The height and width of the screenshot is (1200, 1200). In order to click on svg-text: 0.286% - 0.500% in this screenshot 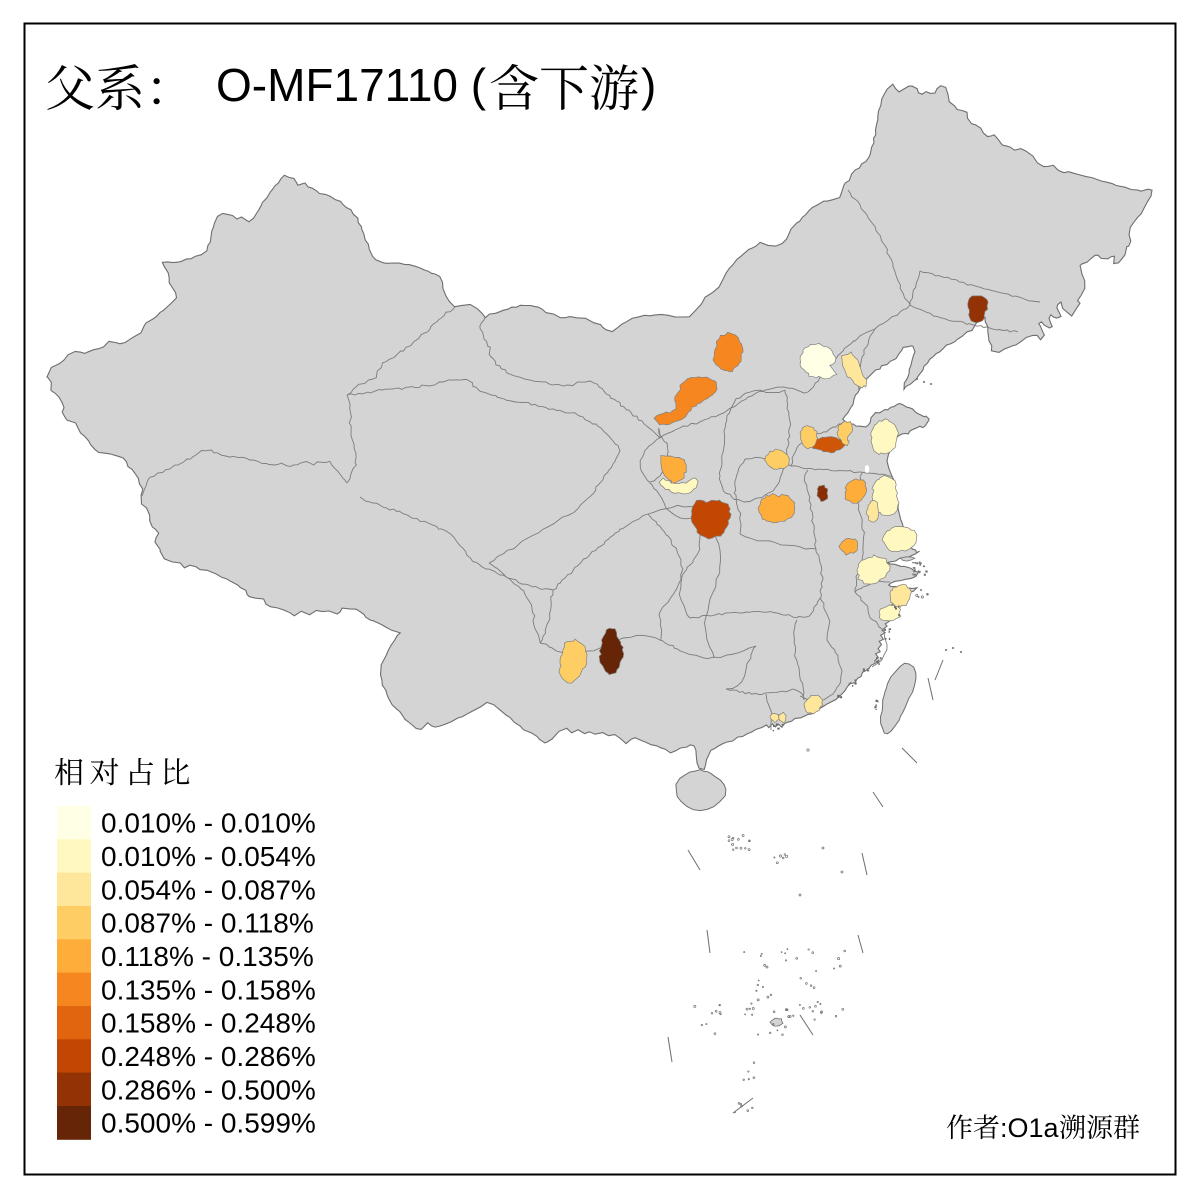, I will do `click(208, 1089)`.